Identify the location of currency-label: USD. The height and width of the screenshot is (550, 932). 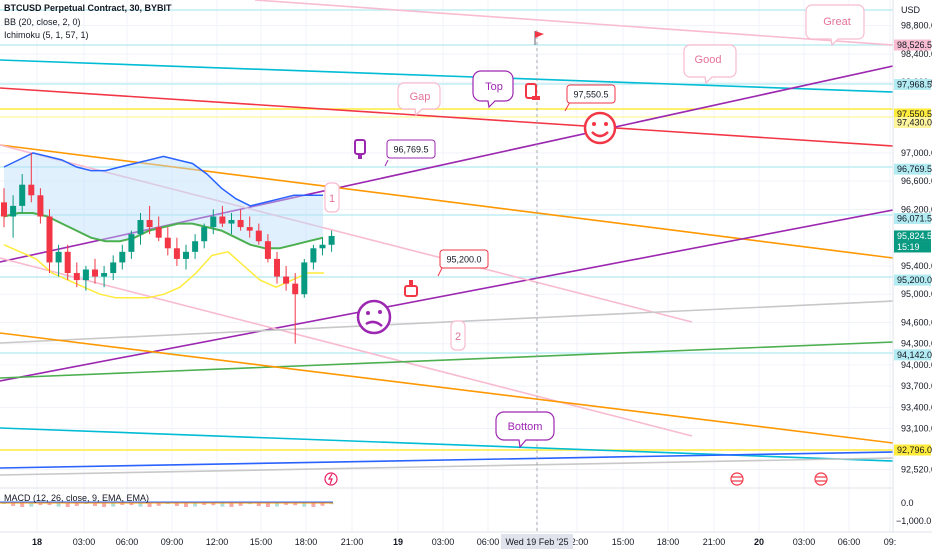
(911, 10).